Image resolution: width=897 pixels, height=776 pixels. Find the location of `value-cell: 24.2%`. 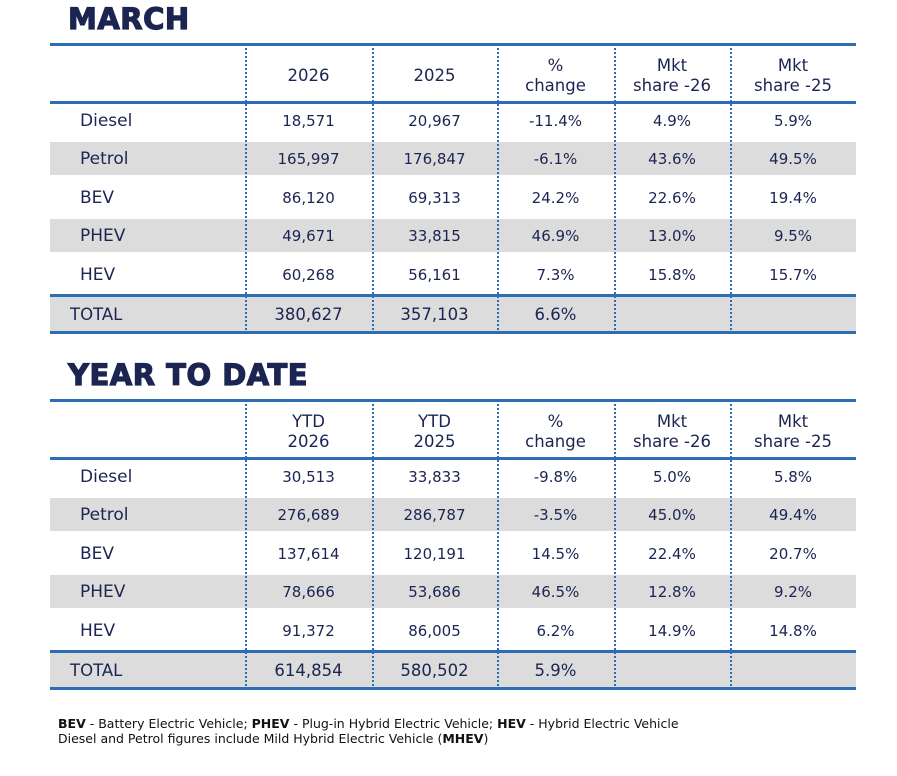

value-cell: 24.2% is located at coordinates (555, 197).